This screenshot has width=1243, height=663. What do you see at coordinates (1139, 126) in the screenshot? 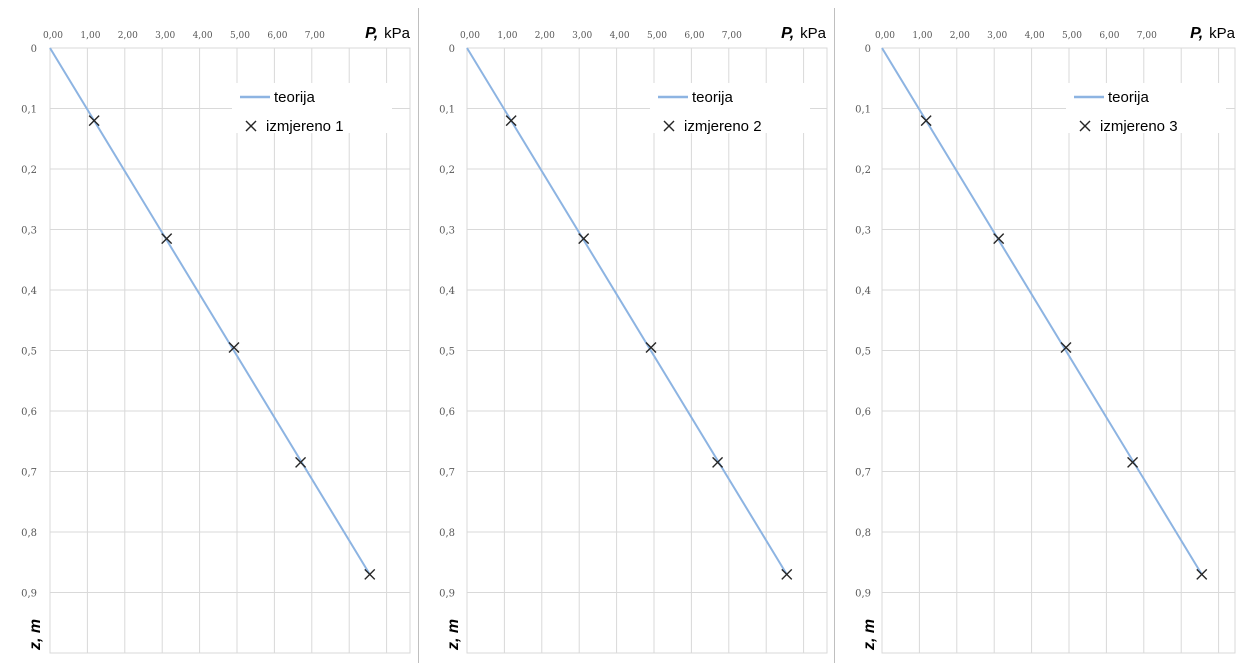
I see `legend-label-izmjereno: izmjereno 3` at bounding box center [1139, 126].